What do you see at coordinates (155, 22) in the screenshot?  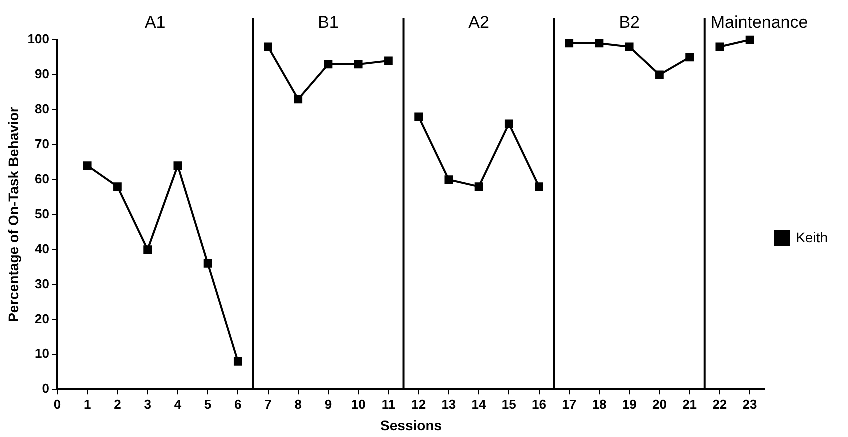 I see `text: A1` at bounding box center [155, 22].